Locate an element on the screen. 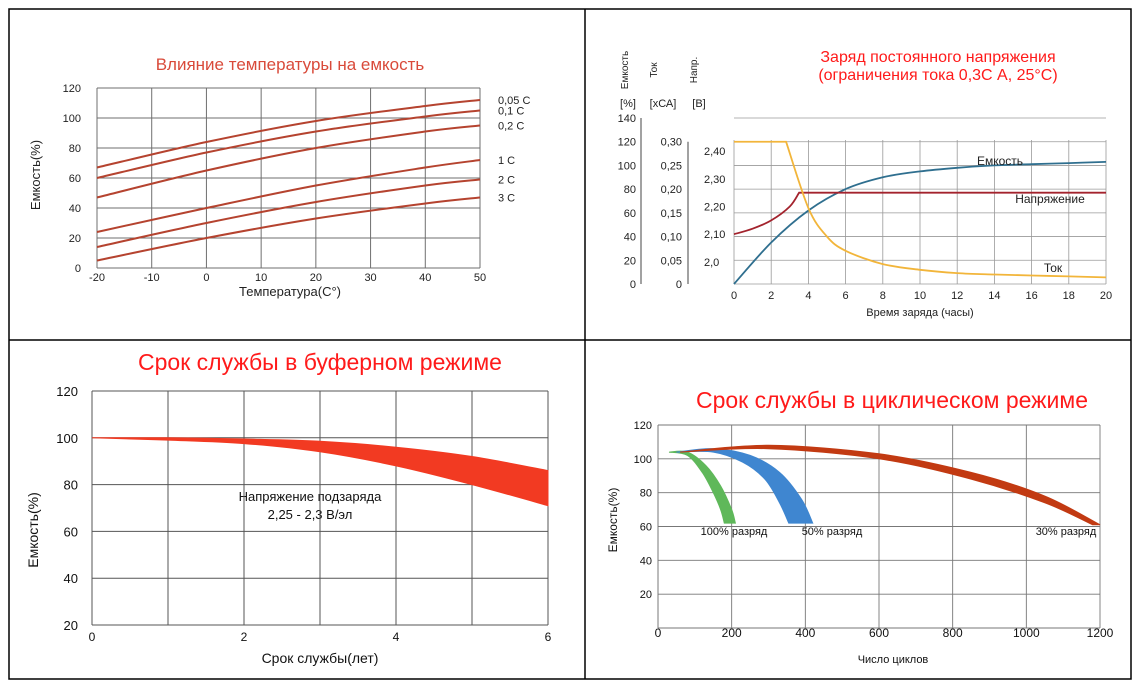 The height and width of the screenshot is (683, 1140). chart4-series-label: 30% разряд is located at coordinates (1066, 532).